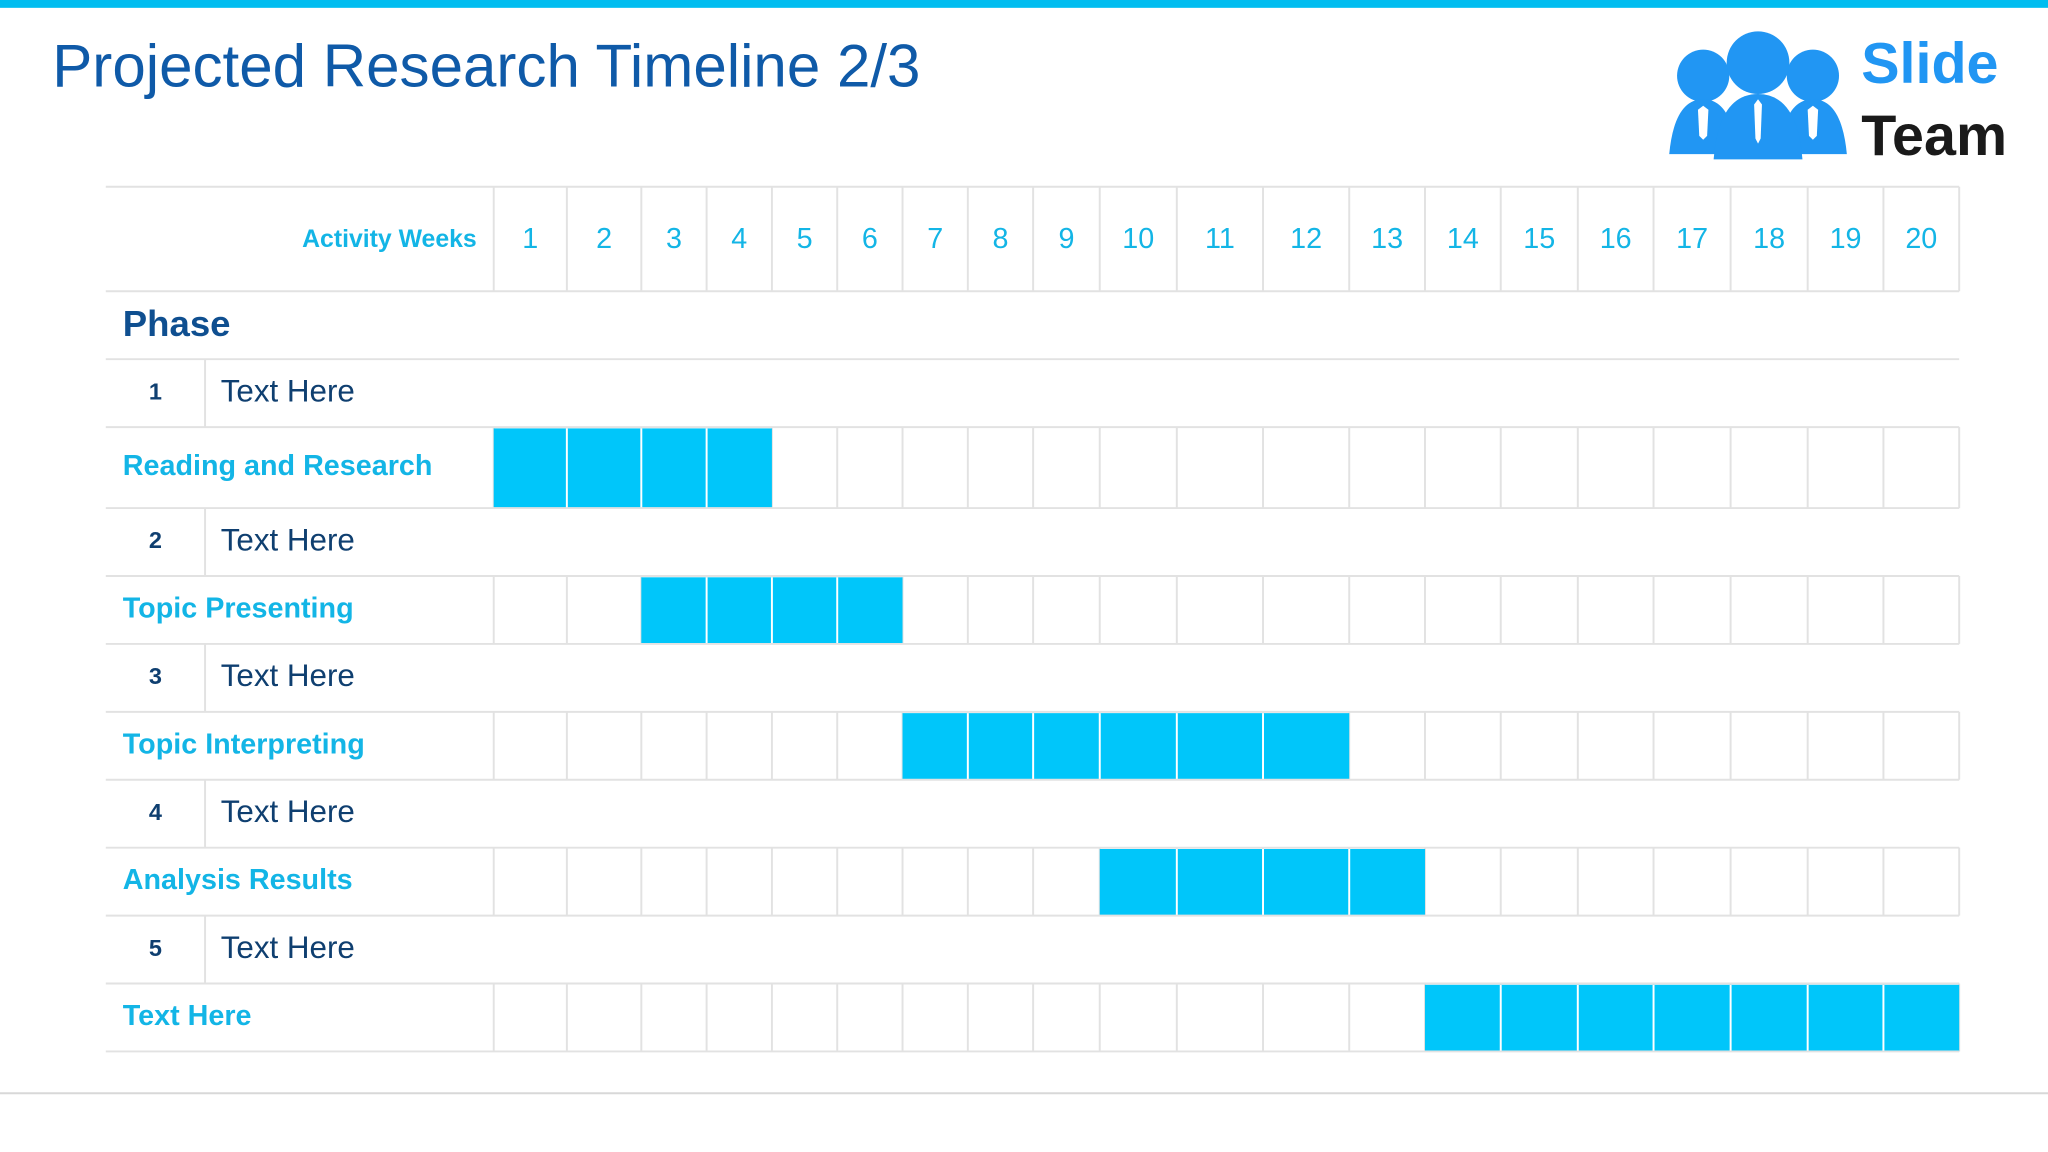  What do you see at coordinates (1929, 64) in the screenshot?
I see `logo-line1: Slide` at bounding box center [1929, 64].